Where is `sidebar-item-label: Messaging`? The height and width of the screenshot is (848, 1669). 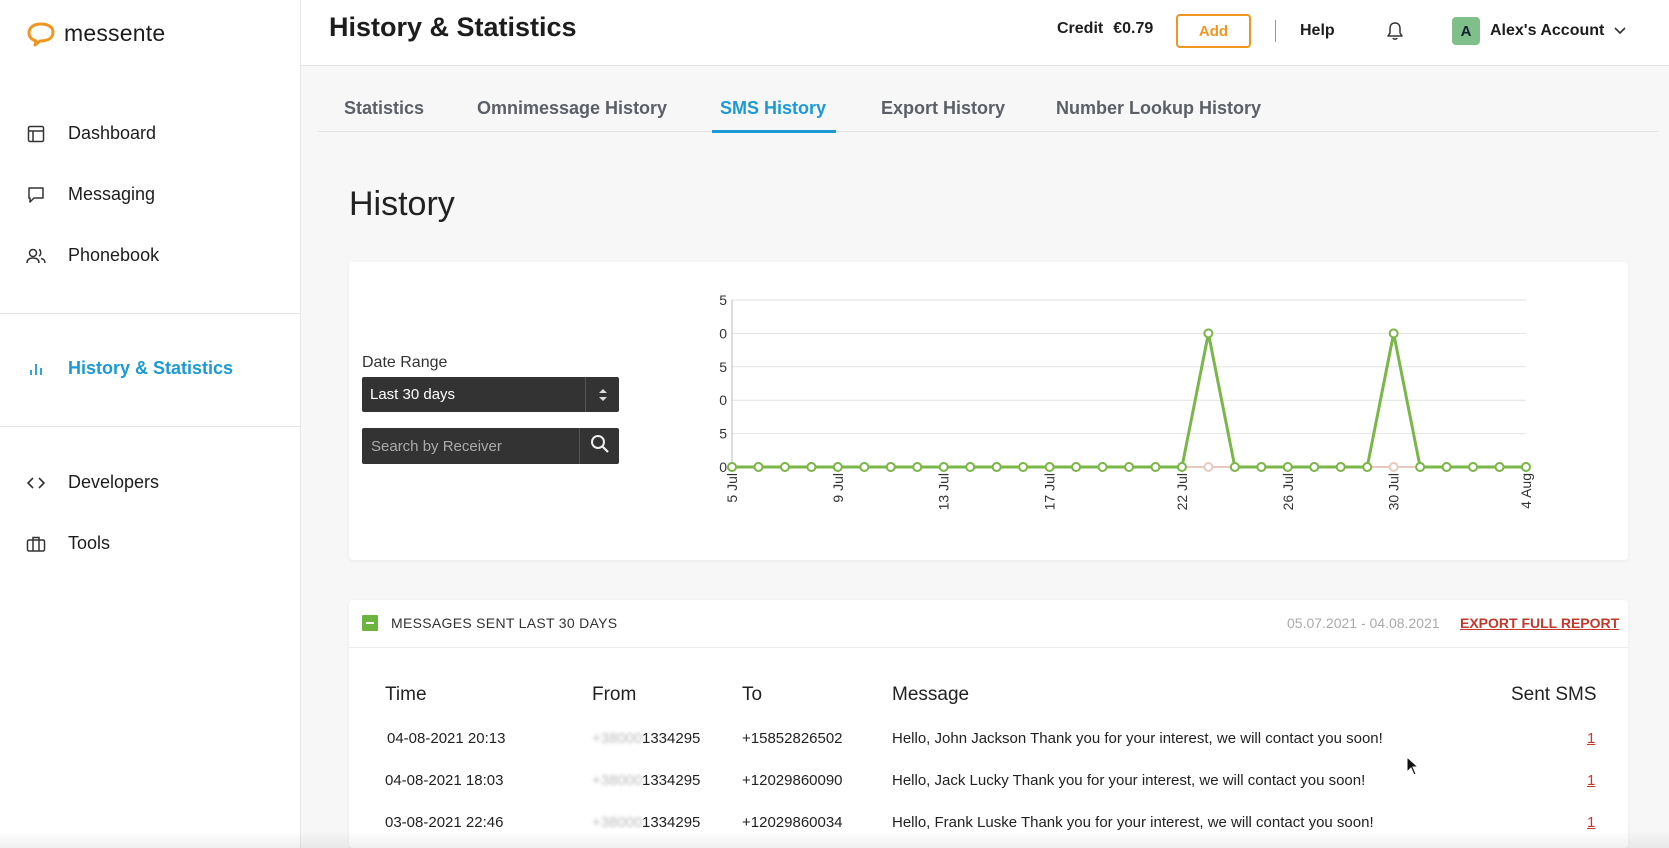 sidebar-item-label: Messaging is located at coordinates (112, 194).